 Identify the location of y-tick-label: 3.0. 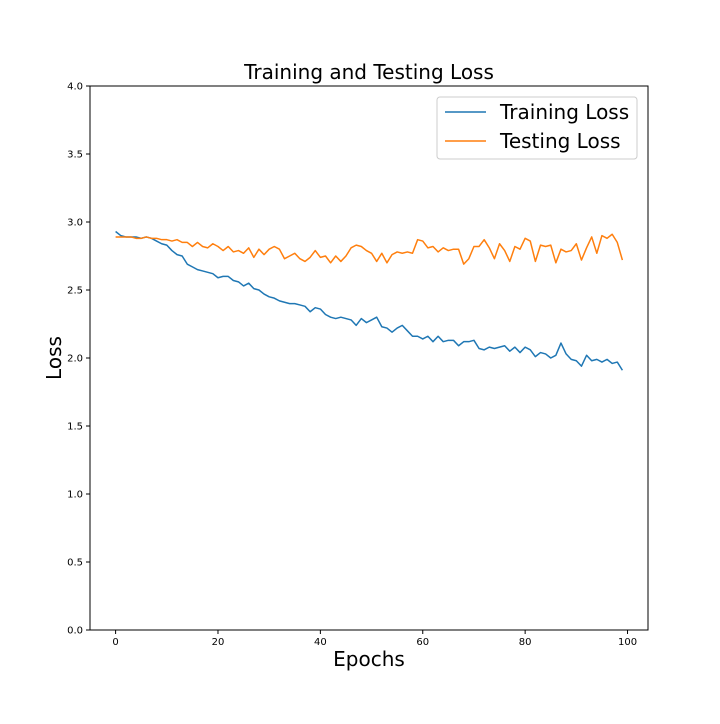
(75, 223).